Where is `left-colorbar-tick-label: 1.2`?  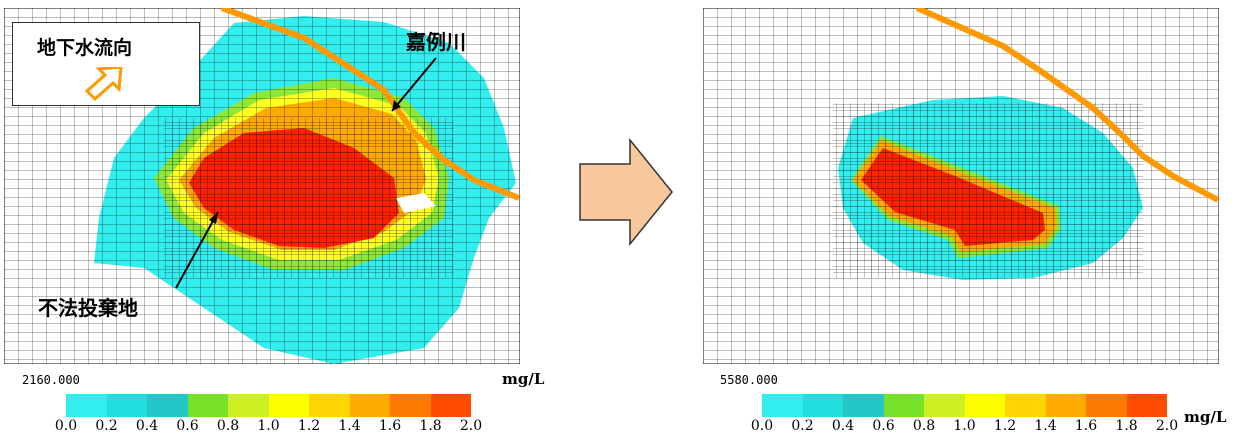
left-colorbar-tick-label: 1.2 is located at coordinates (309, 426).